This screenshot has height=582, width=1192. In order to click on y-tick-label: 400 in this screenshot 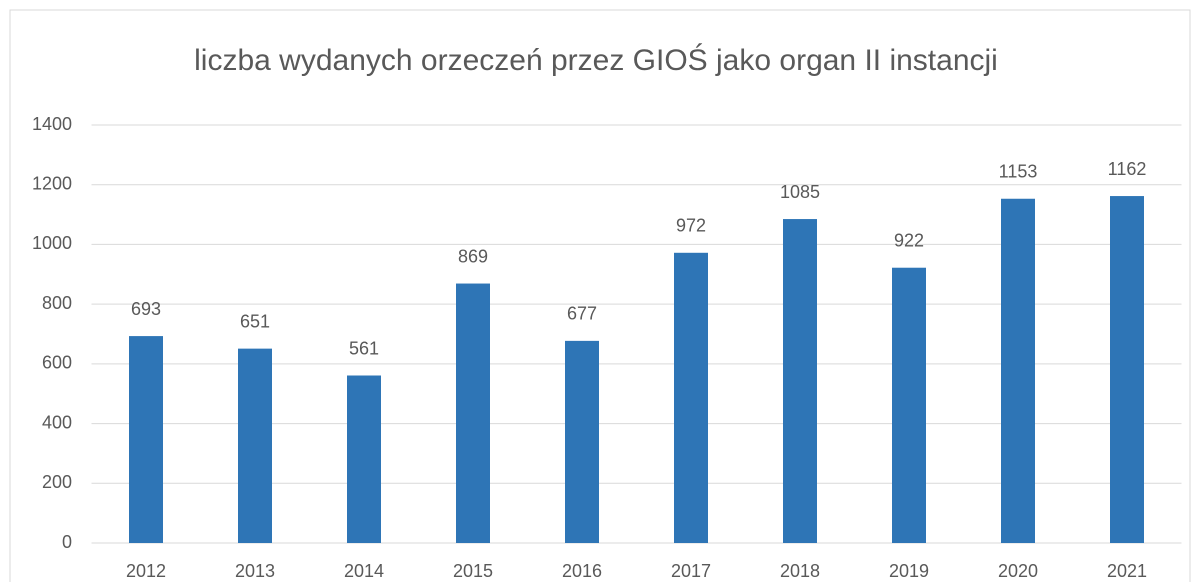, I will do `click(57, 422)`.